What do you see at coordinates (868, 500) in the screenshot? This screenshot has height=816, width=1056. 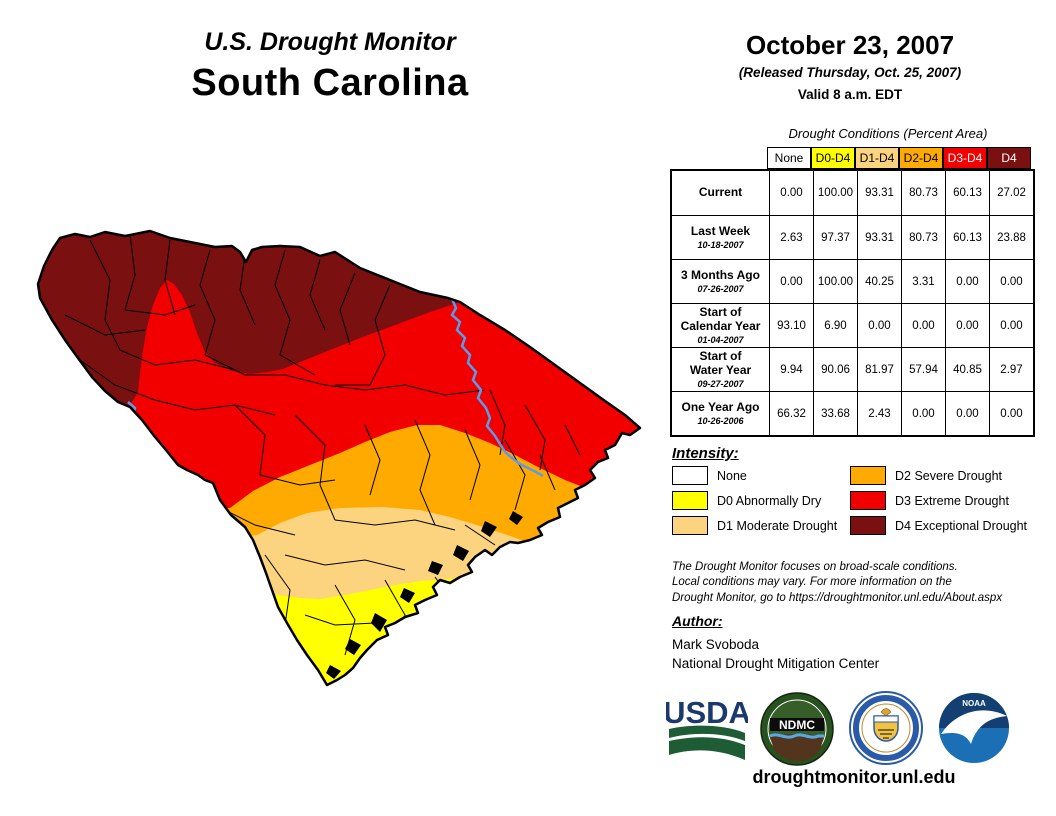 I see `d3-swatch` at bounding box center [868, 500].